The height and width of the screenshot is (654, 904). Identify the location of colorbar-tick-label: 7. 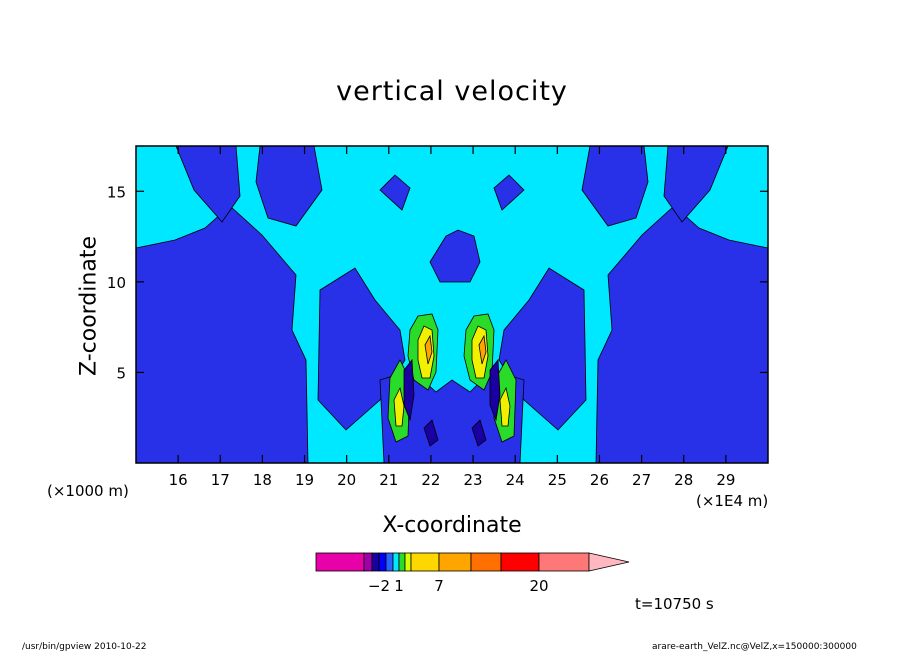
(439, 586).